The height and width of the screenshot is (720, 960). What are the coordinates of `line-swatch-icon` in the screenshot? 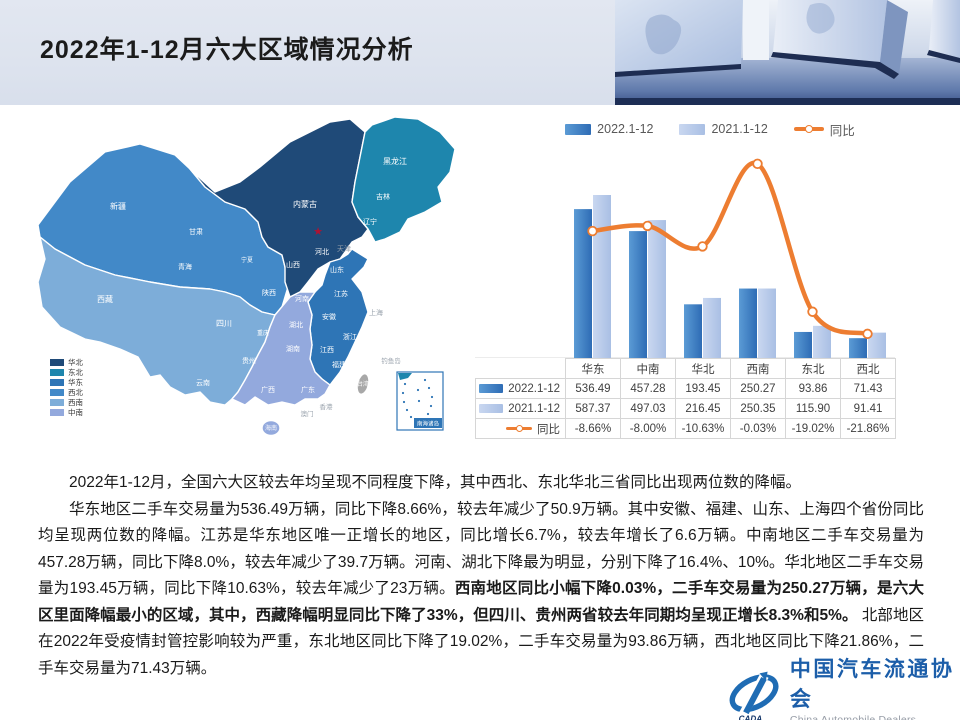 It's located at (808, 129).